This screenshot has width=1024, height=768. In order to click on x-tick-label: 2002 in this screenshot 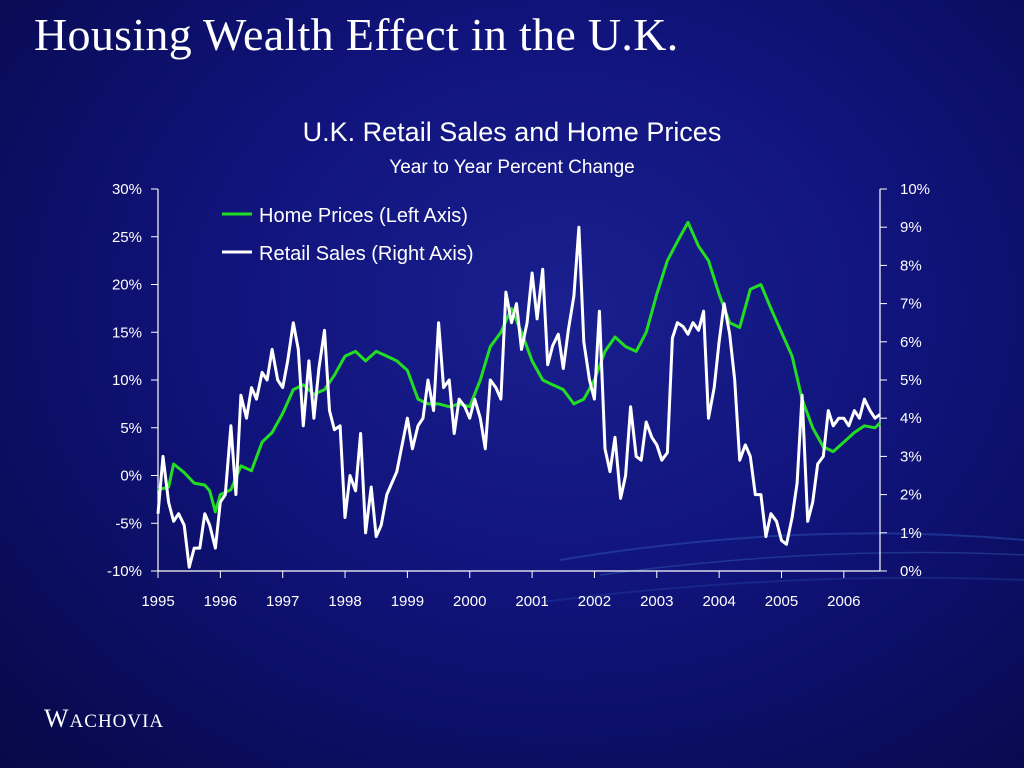, I will do `click(594, 601)`.